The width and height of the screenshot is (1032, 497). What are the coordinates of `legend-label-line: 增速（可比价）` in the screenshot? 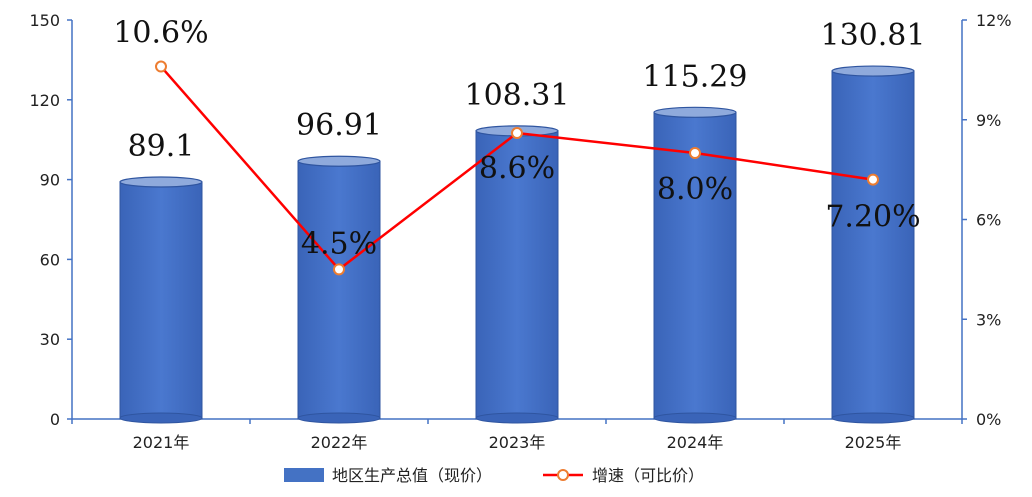 It's located at (648, 475).